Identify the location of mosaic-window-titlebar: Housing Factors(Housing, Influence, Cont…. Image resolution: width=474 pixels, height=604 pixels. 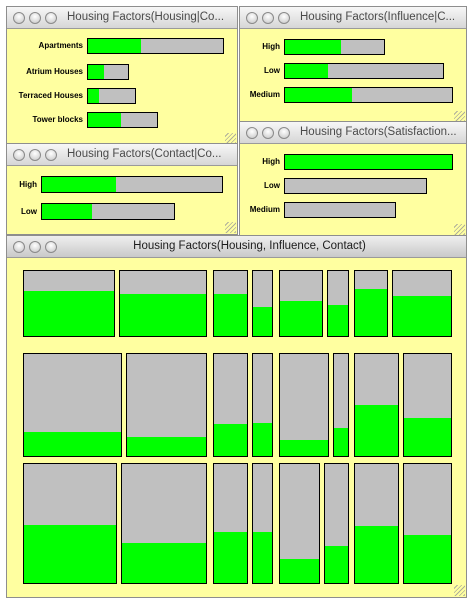
(236, 247).